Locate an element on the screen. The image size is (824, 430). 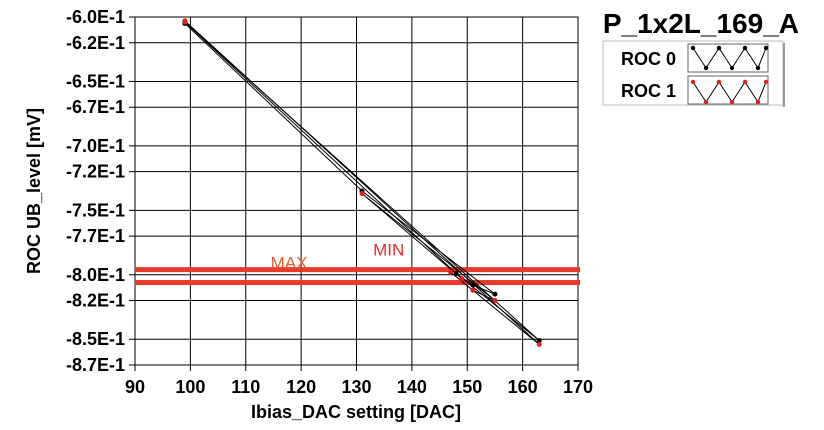
reference-lines is located at coordinates (357, 276).